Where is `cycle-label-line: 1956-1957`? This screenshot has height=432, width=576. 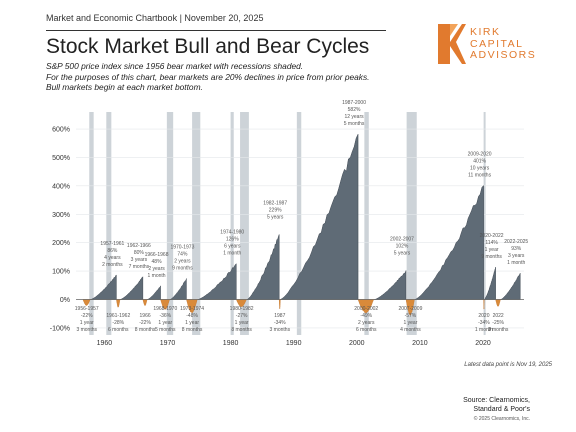
cycle-label-line: 1956-1957 is located at coordinates (87, 309).